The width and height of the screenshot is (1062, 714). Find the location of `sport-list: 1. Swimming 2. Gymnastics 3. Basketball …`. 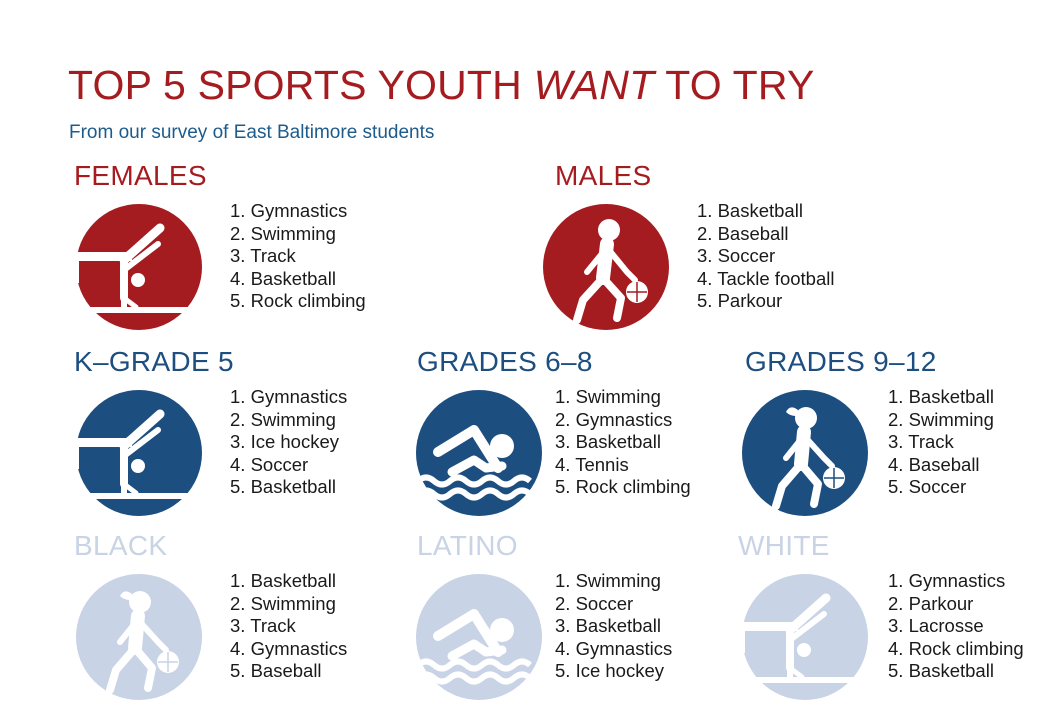

sport-list: 1. Swimming 2. Gymnastics 3. Basketball … is located at coordinates (623, 442).